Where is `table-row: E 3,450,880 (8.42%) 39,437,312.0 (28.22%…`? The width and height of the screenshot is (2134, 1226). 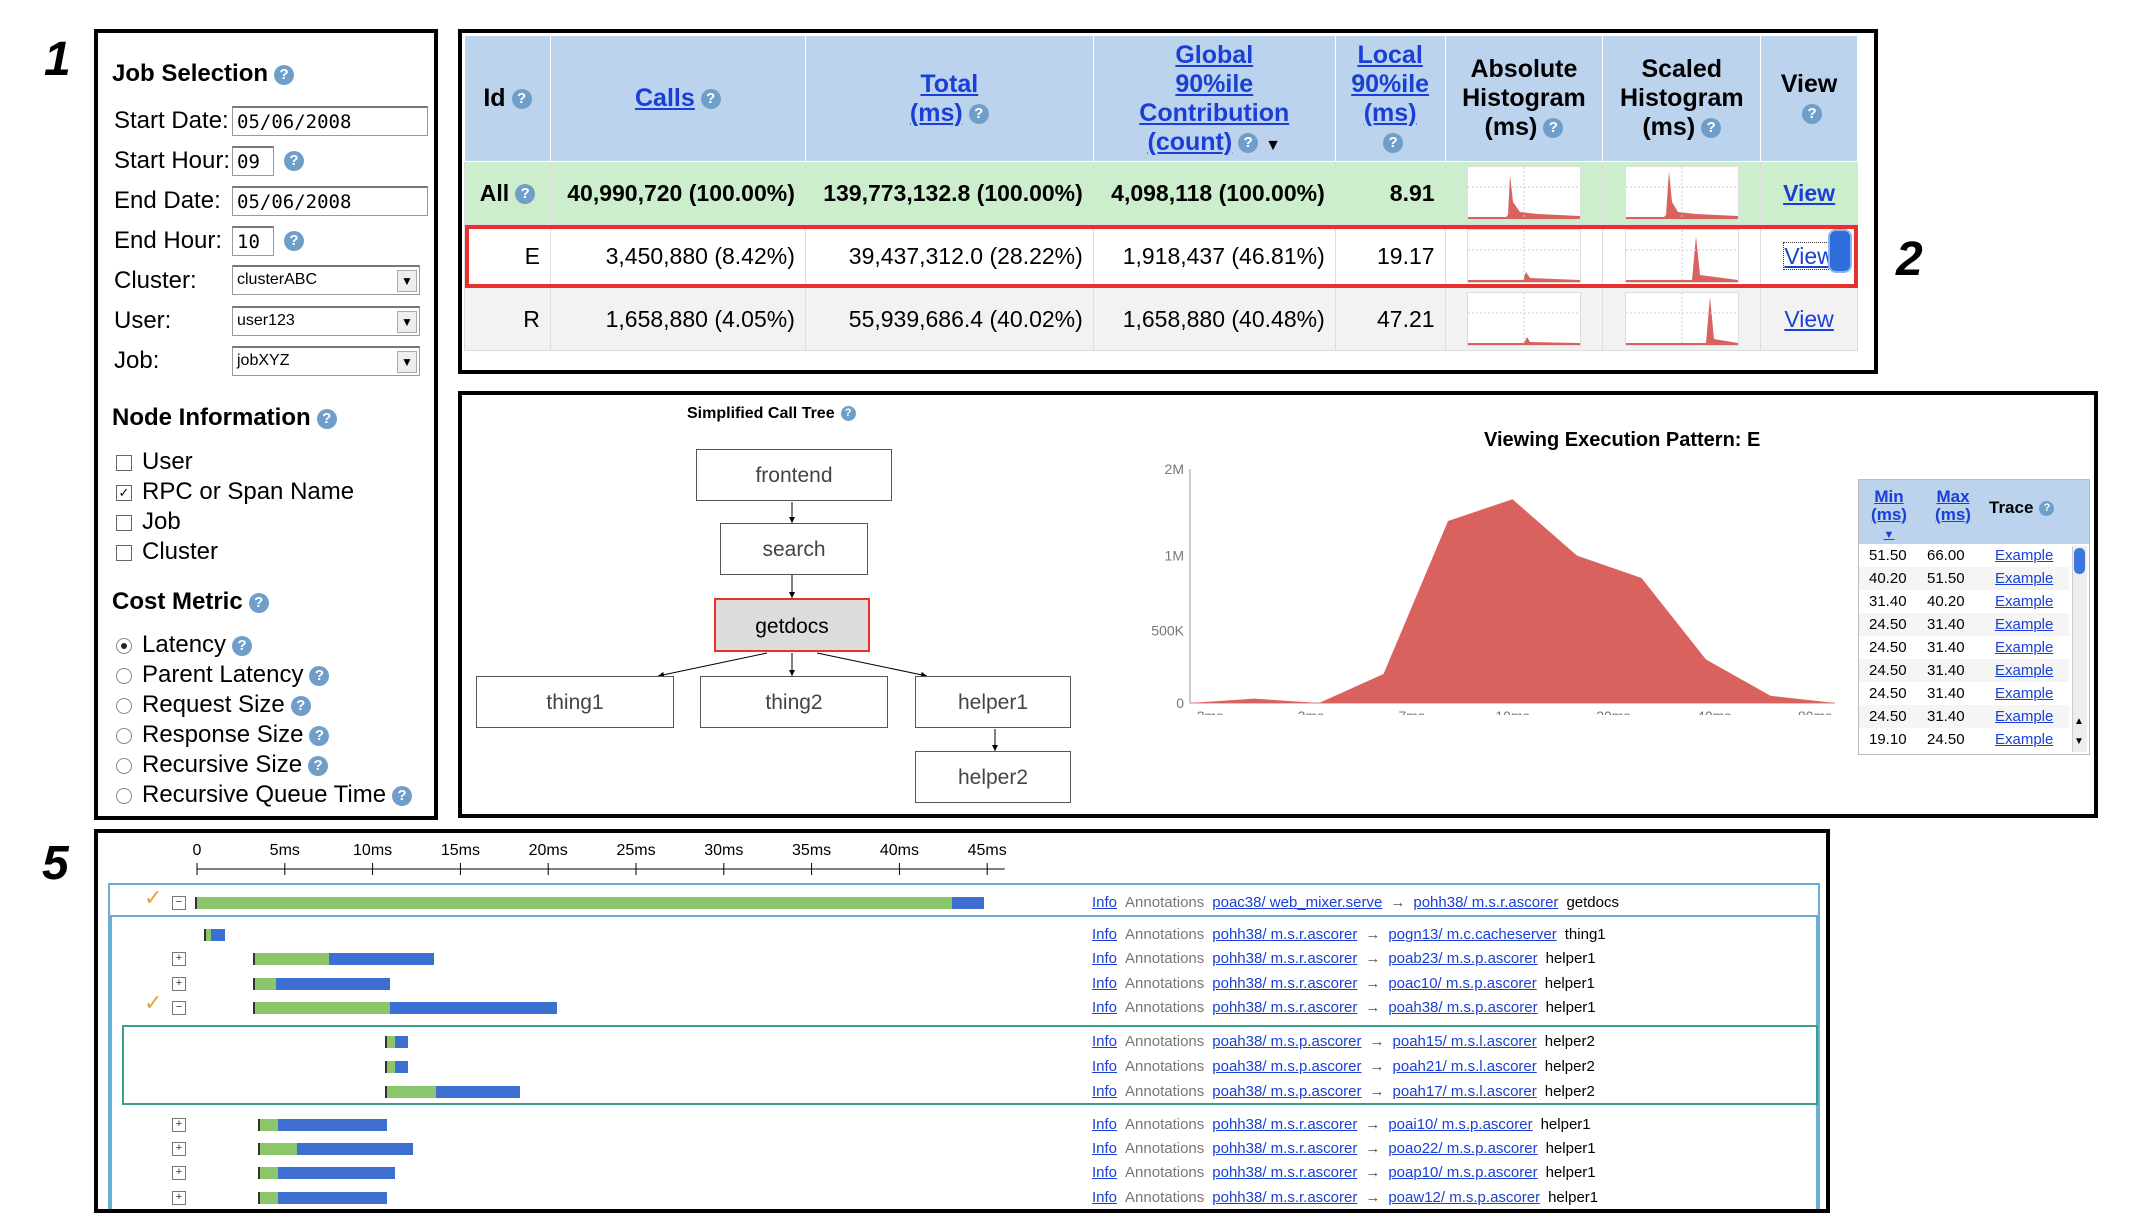 table-row: E 3,450,880 (8.42%) 39,437,312.0 (28.22%… is located at coordinates (1161, 256).